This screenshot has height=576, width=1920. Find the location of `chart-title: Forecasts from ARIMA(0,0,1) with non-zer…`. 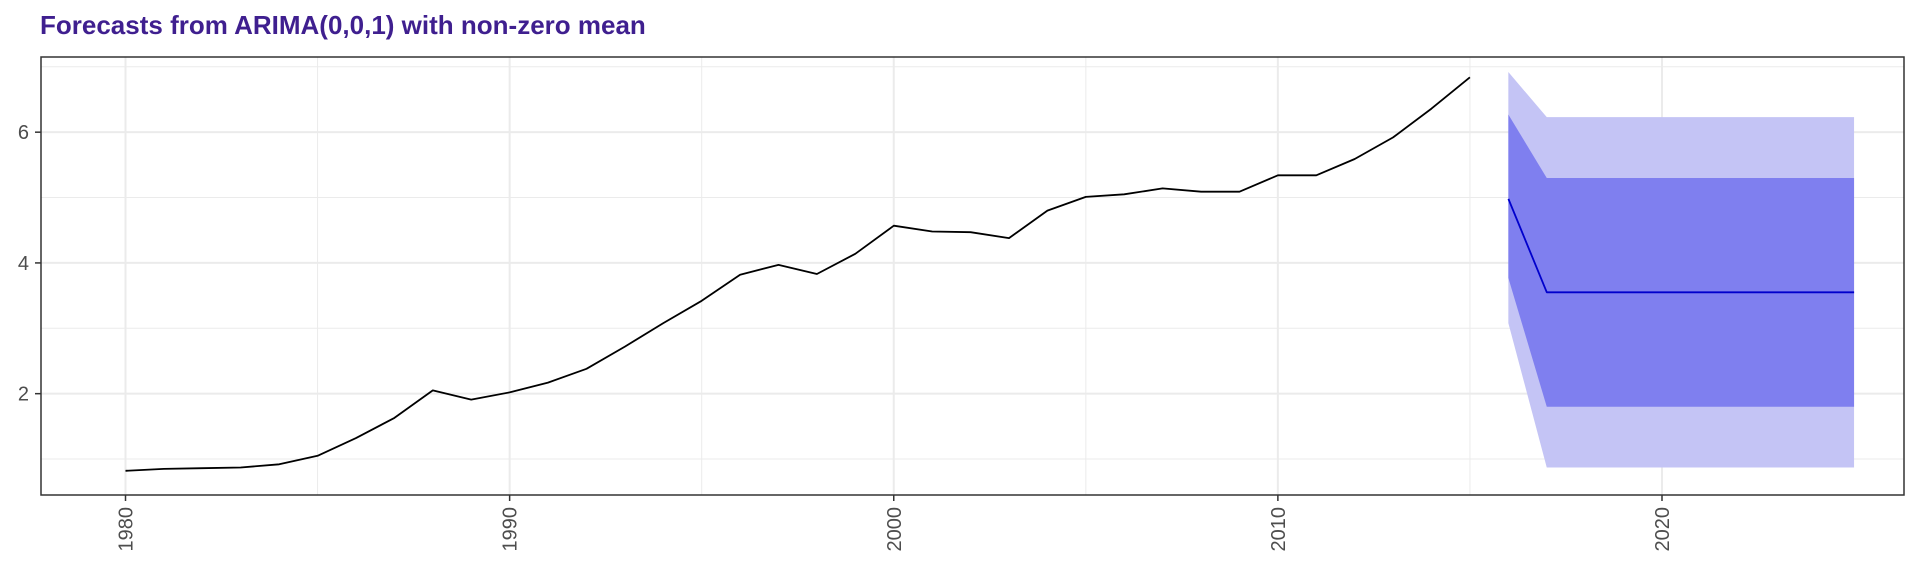

chart-title: Forecasts from ARIMA(0,0,1) with non-zer… is located at coordinates (343, 25).